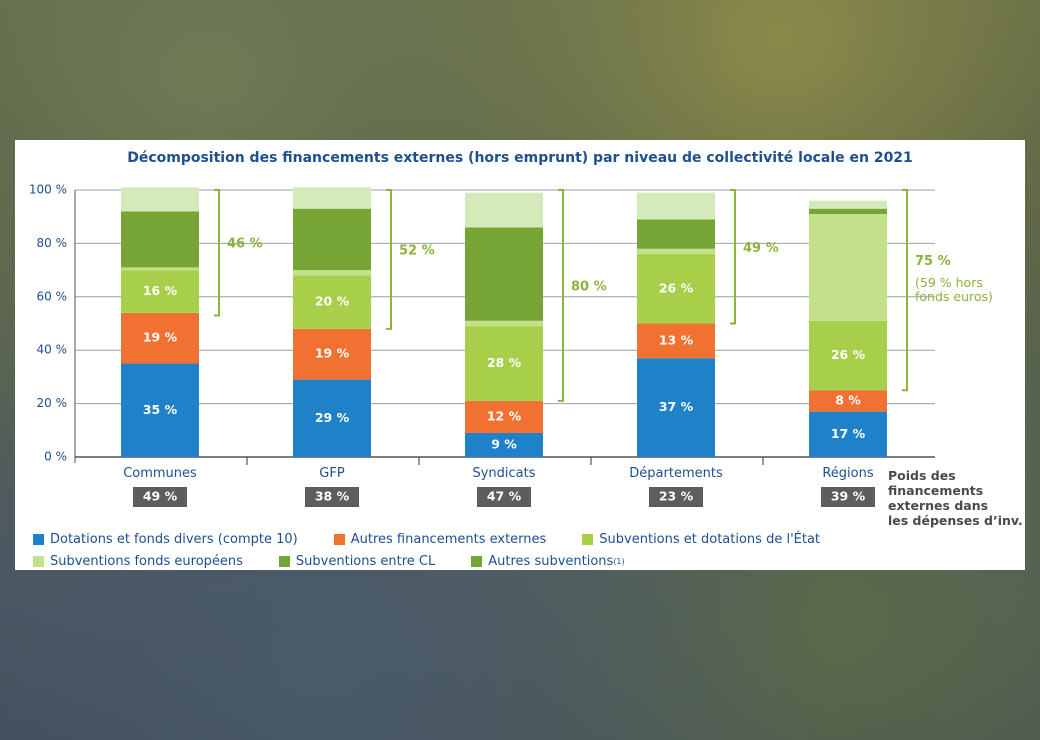 This screenshot has width=1040, height=740. Describe the element at coordinates (922, 475) in the screenshot. I see `weights-caption-line: Poids des` at that location.